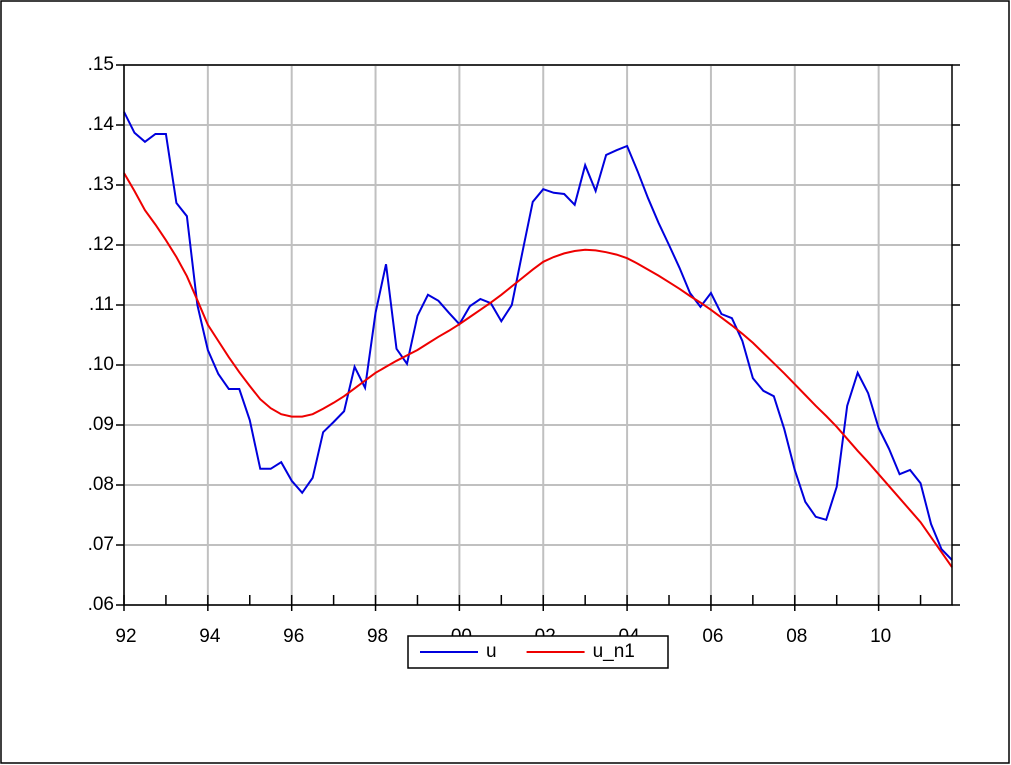  What do you see at coordinates (101, 304) in the screenshot?
I see `y-tick-label: .11` at bounding box center [101, 304].